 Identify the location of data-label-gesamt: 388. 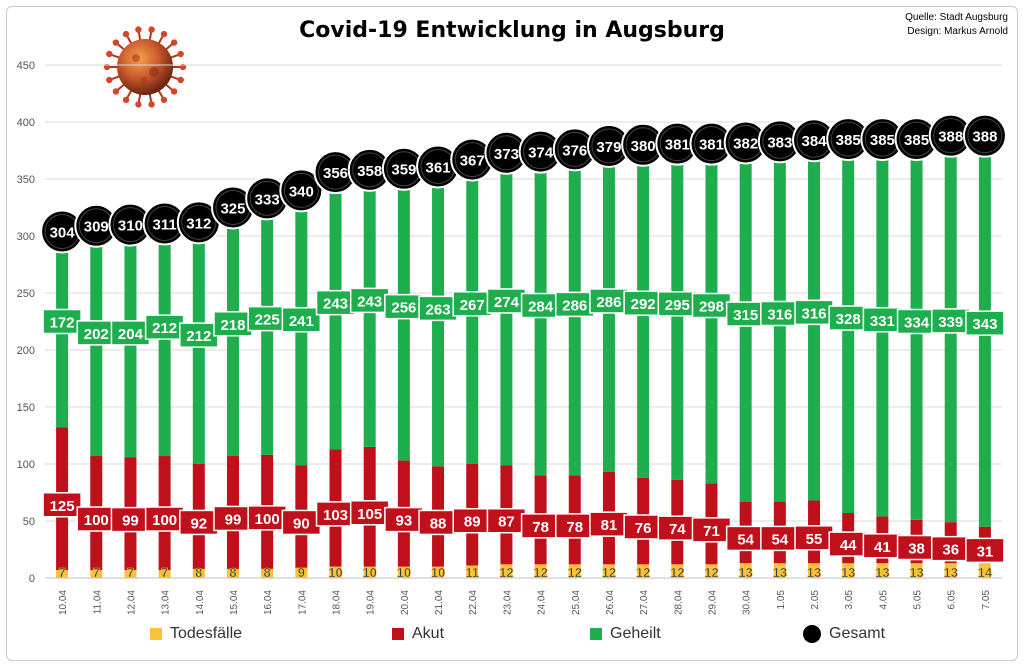
(950, 137).